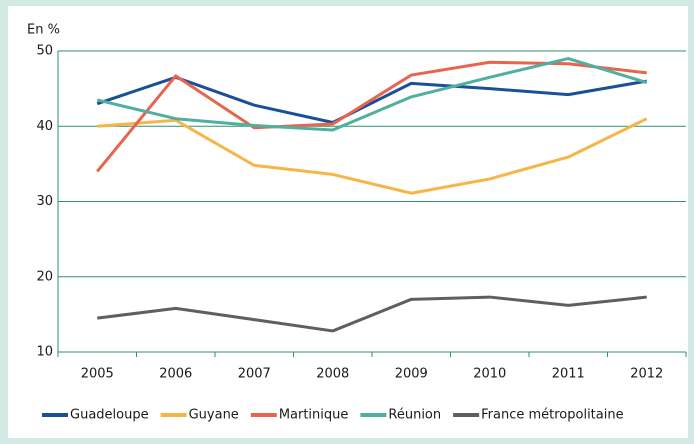  Describe the element at coordinates (109, 415) in the screenshot. I see `legend-label: Guadeloupe` at that location.